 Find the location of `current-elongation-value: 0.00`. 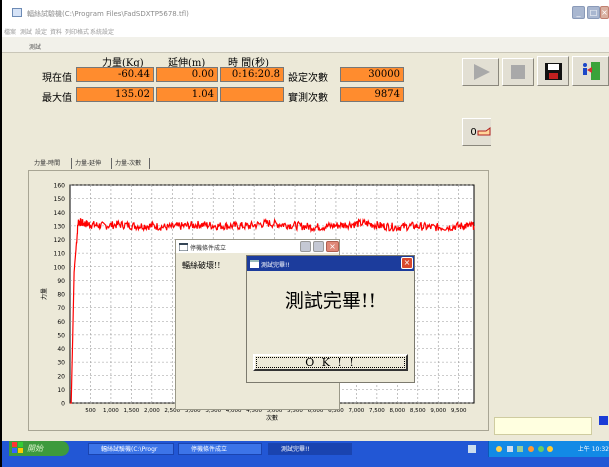

current-elongation-value: 0.00 is located at coordinates (187, 74).